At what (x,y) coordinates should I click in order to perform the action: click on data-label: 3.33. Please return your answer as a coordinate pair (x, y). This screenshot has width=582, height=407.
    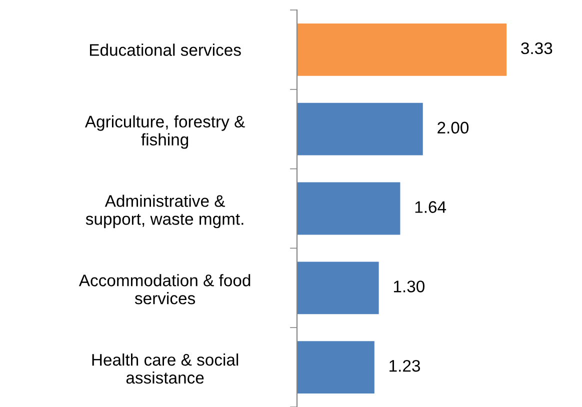
    Looking at the image, I should click on (536, 48).